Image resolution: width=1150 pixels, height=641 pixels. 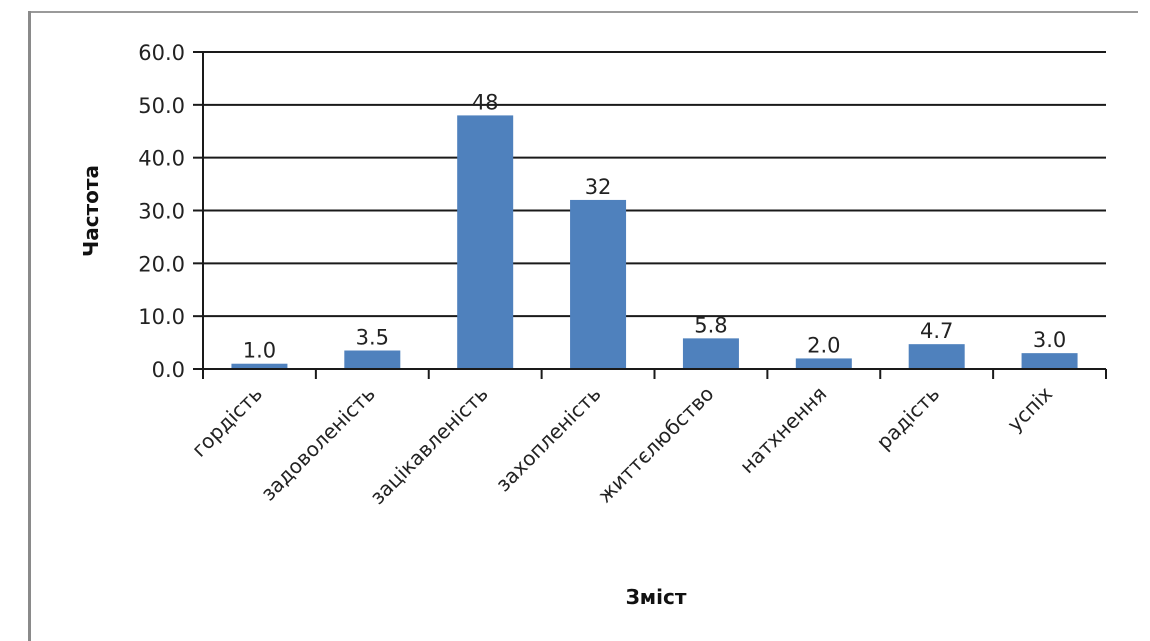 What do you see at coordinates (227, 422) in the screenshot?
I see `x-tick-label: гордість` at bounding box center [227, 422].